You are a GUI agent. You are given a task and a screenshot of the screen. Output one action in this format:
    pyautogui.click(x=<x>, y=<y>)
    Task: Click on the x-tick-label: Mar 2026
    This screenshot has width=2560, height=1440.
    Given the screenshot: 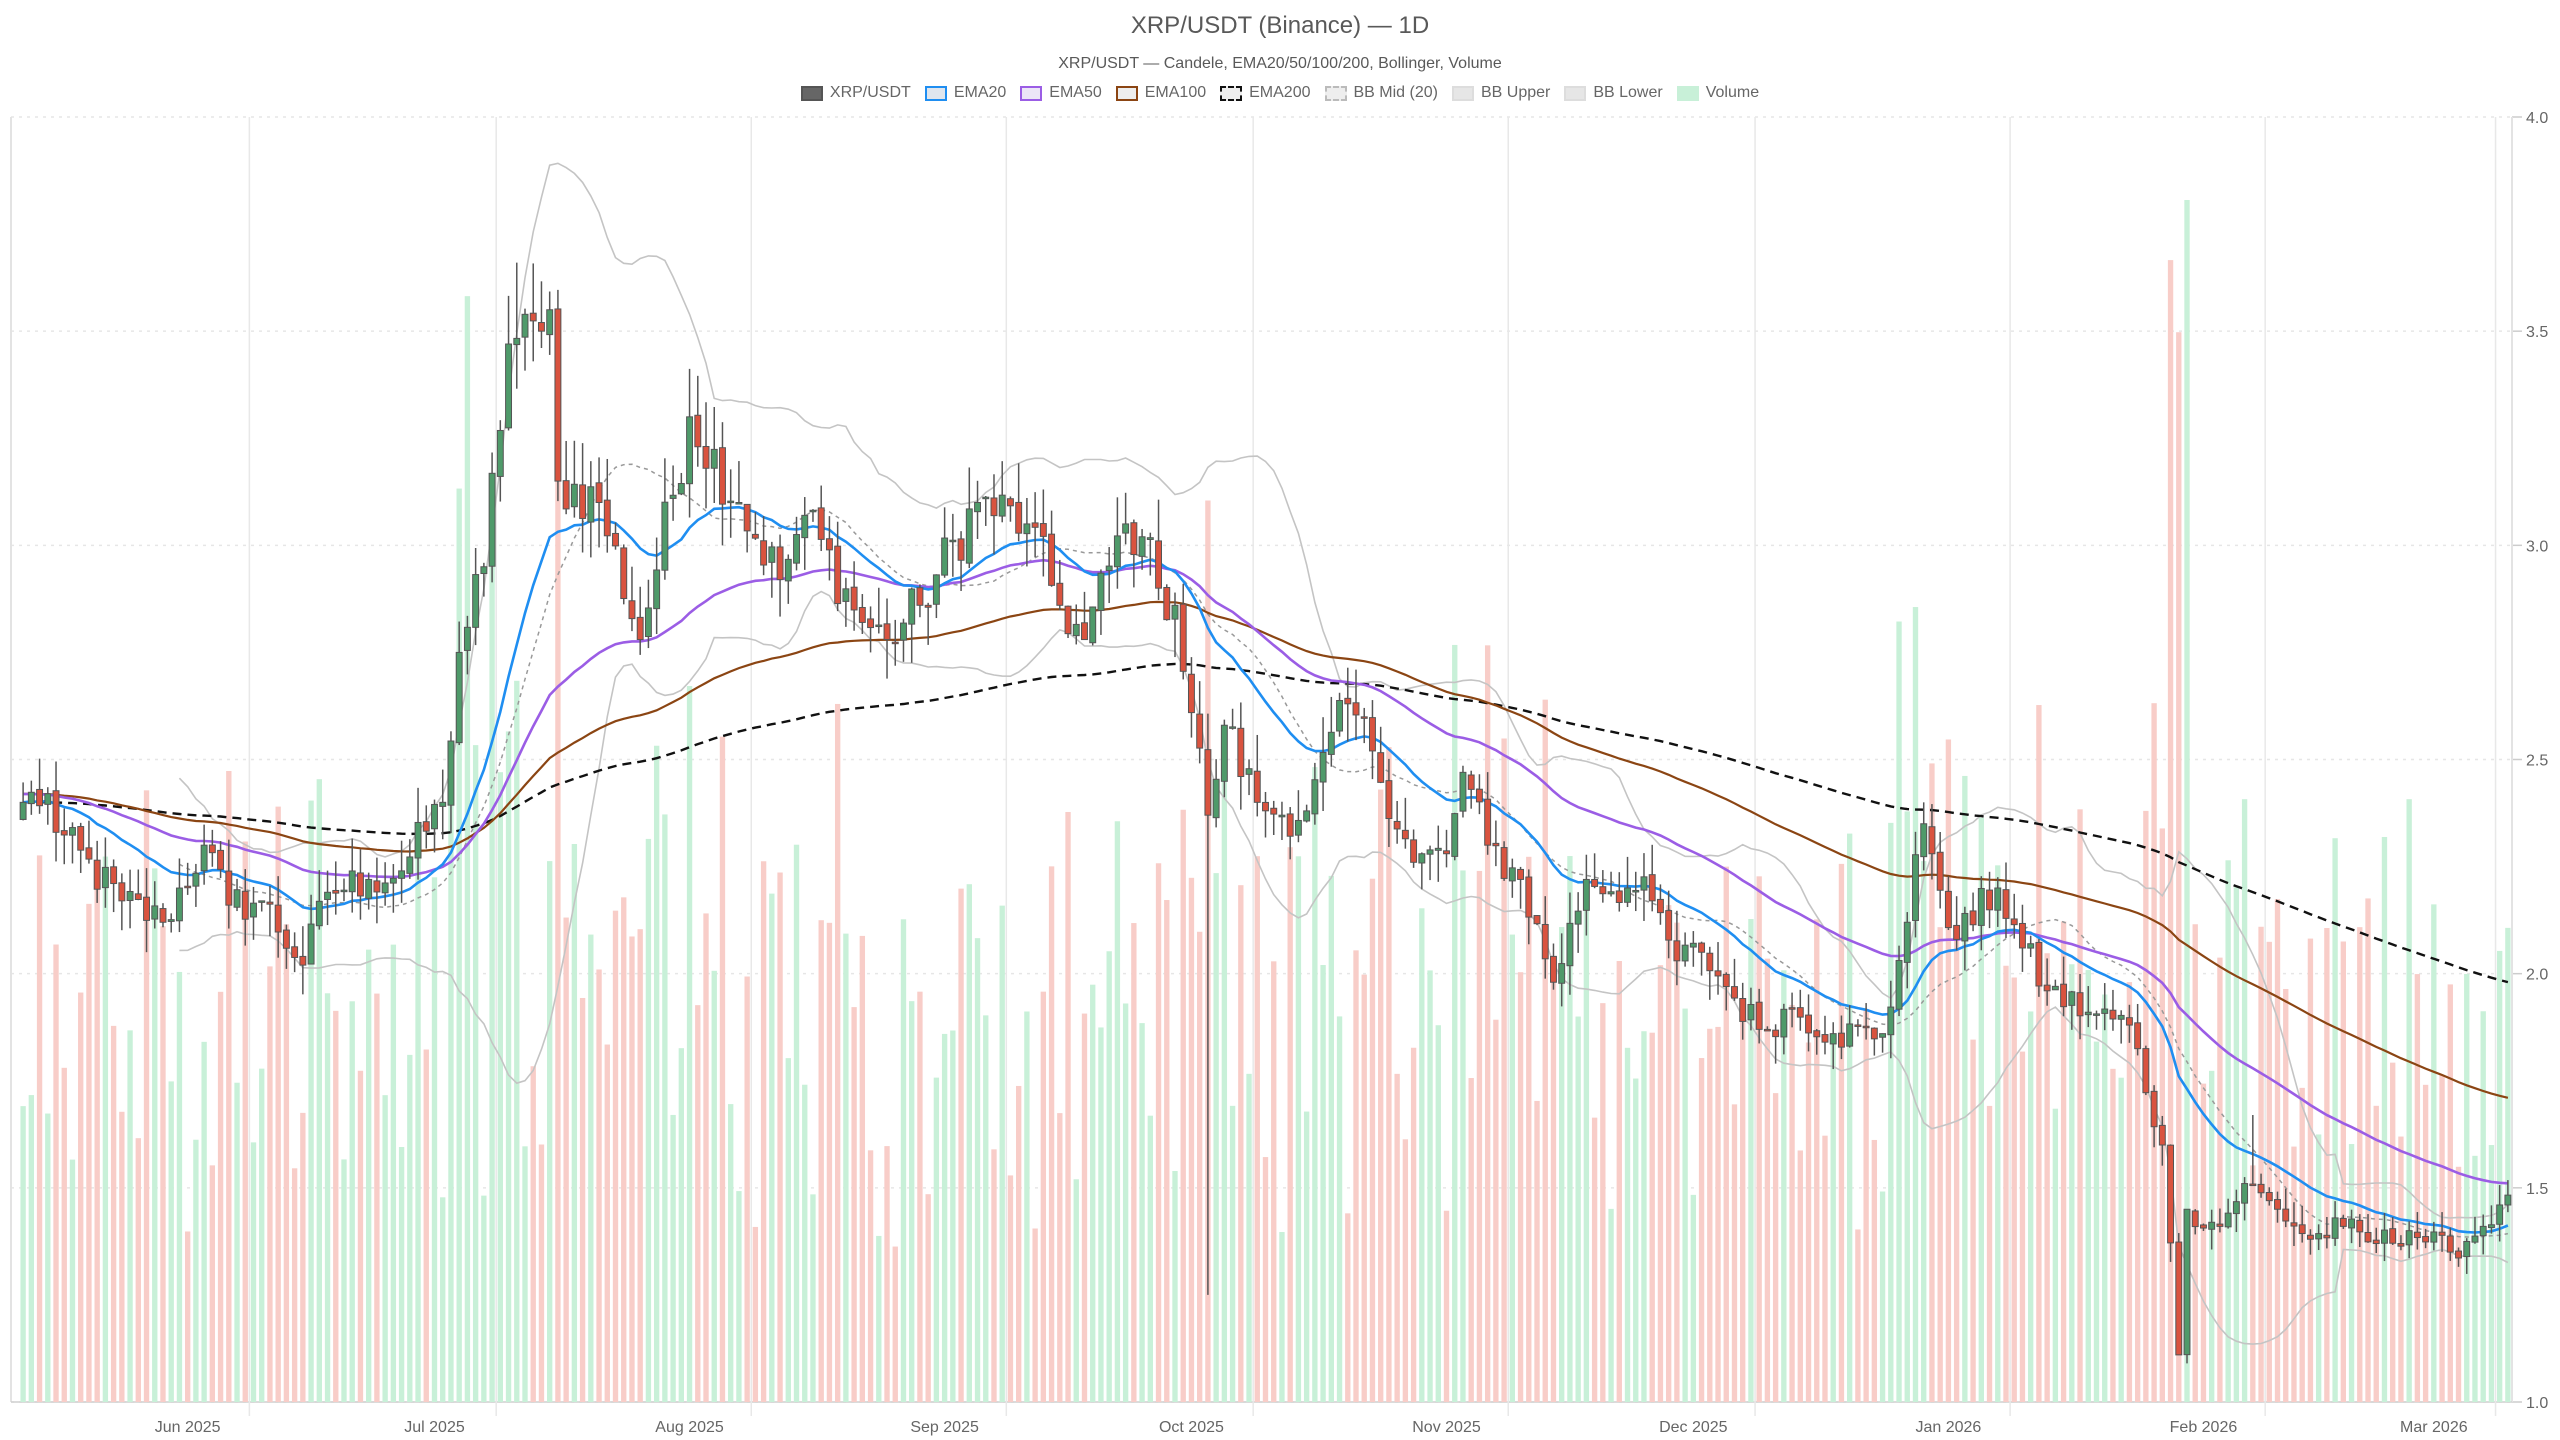 What is the action you would take?
    pyautogui.click(x=2434, y=1427)
    